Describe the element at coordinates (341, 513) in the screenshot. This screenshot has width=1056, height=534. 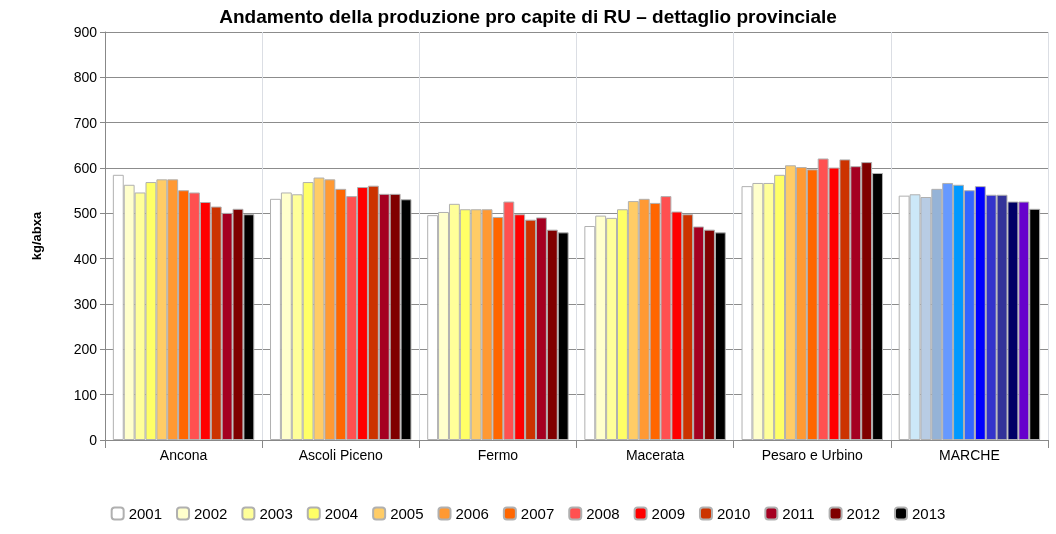
I see `legend-label: 2004` at that location.